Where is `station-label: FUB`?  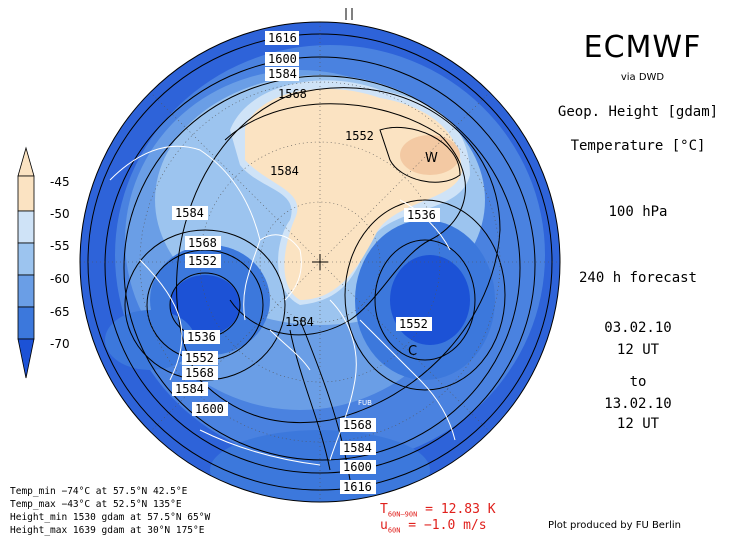
station-label: FUB is located at coordinates (365, 403).